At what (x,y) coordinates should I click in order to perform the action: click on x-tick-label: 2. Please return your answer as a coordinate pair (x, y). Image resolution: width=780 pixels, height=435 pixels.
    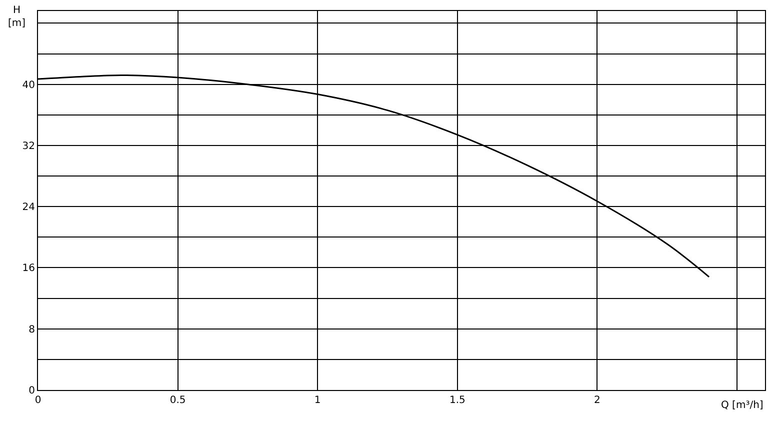
    Looking at the image, I should click on (597, 400).